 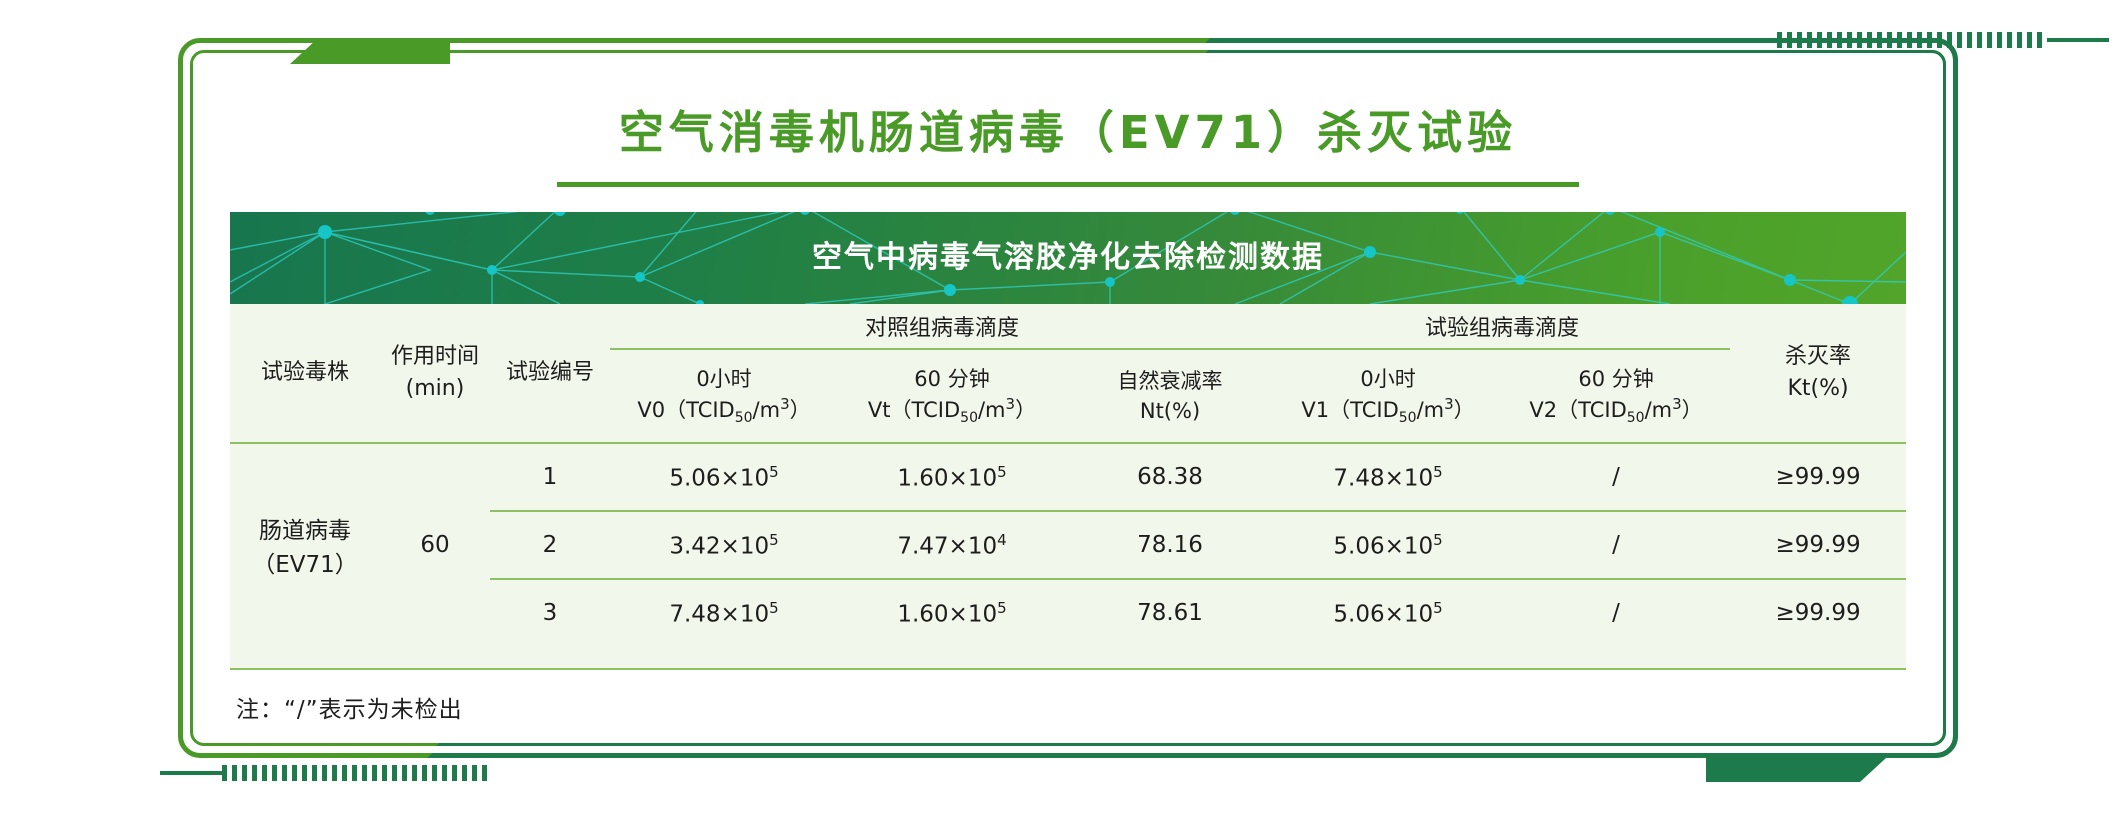 I want to click on cell-vt: 7.47×10⁴, so click(x=952, y=544).